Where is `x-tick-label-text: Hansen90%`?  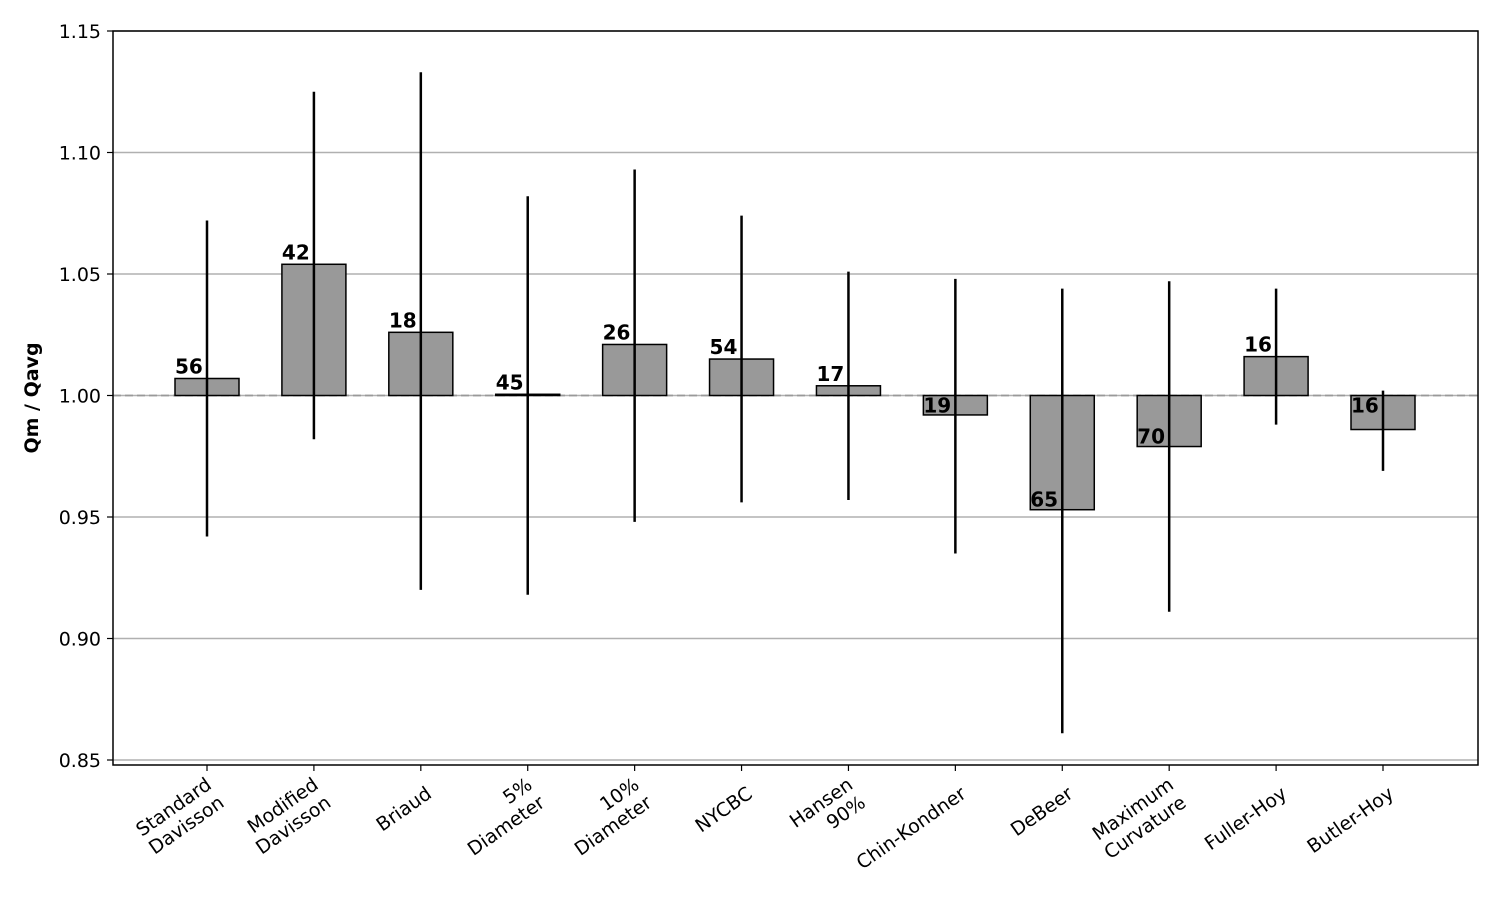 x-tick-label-text: Hansen90% is located at coordinates (828, 812).